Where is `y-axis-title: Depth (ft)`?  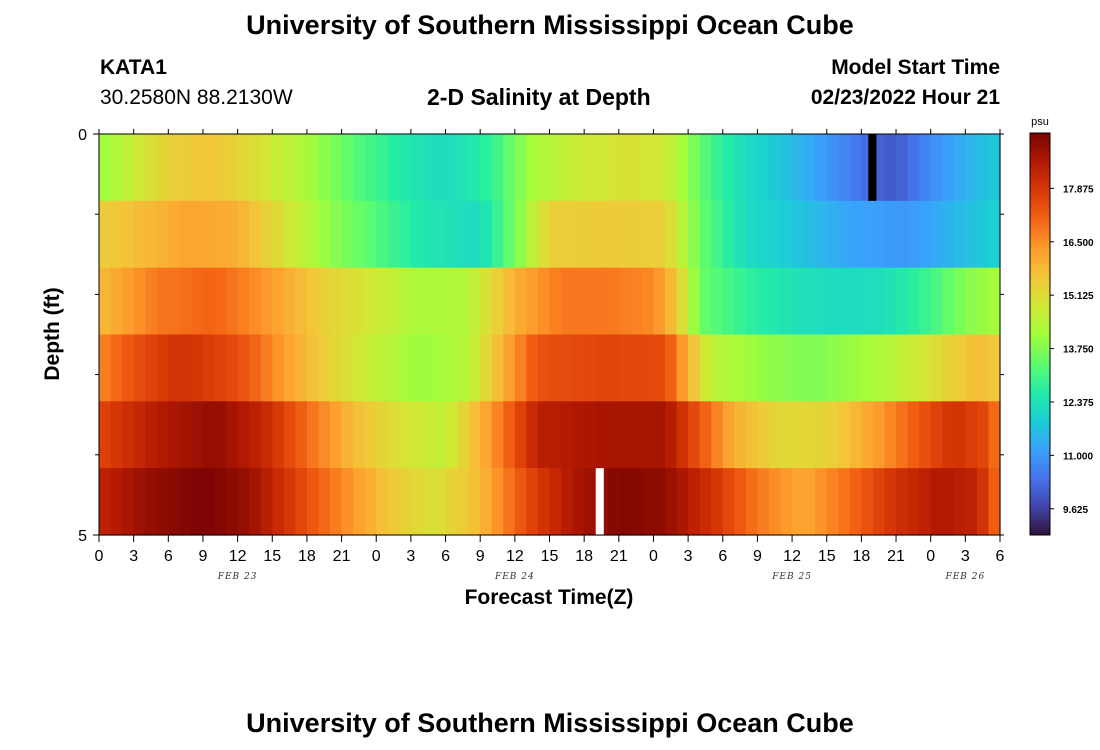 y-axis-title: Depth (ft) is located at coordinates (52, 333).